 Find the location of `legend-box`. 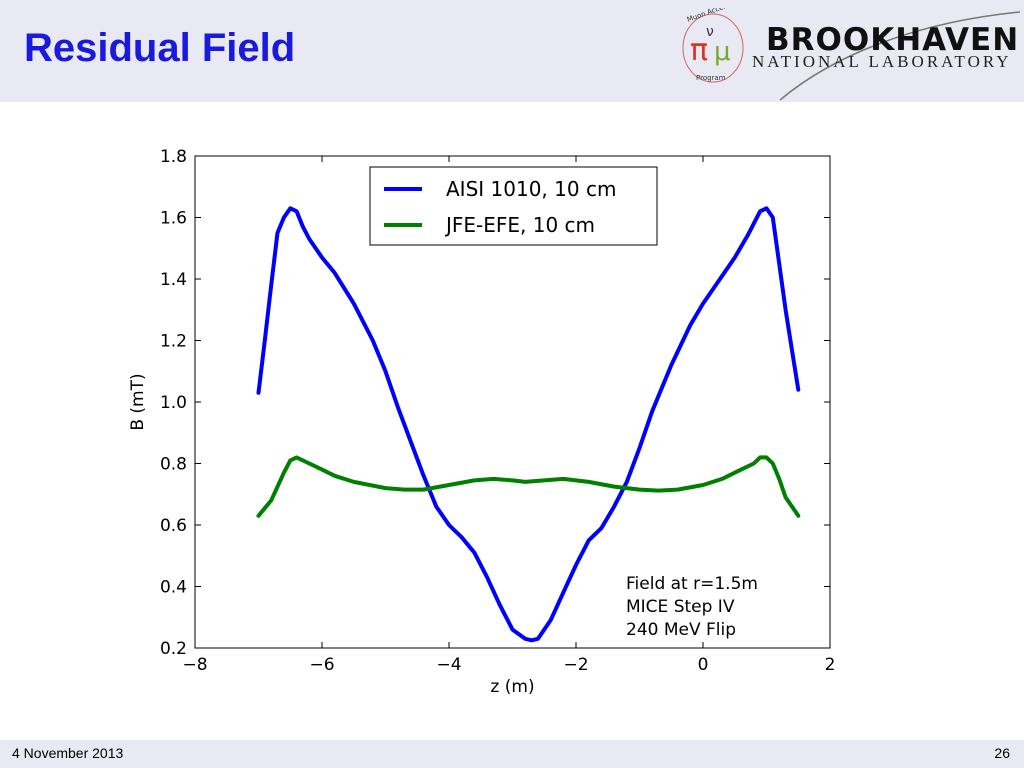

legend-box is located at coordinates (513, 206).